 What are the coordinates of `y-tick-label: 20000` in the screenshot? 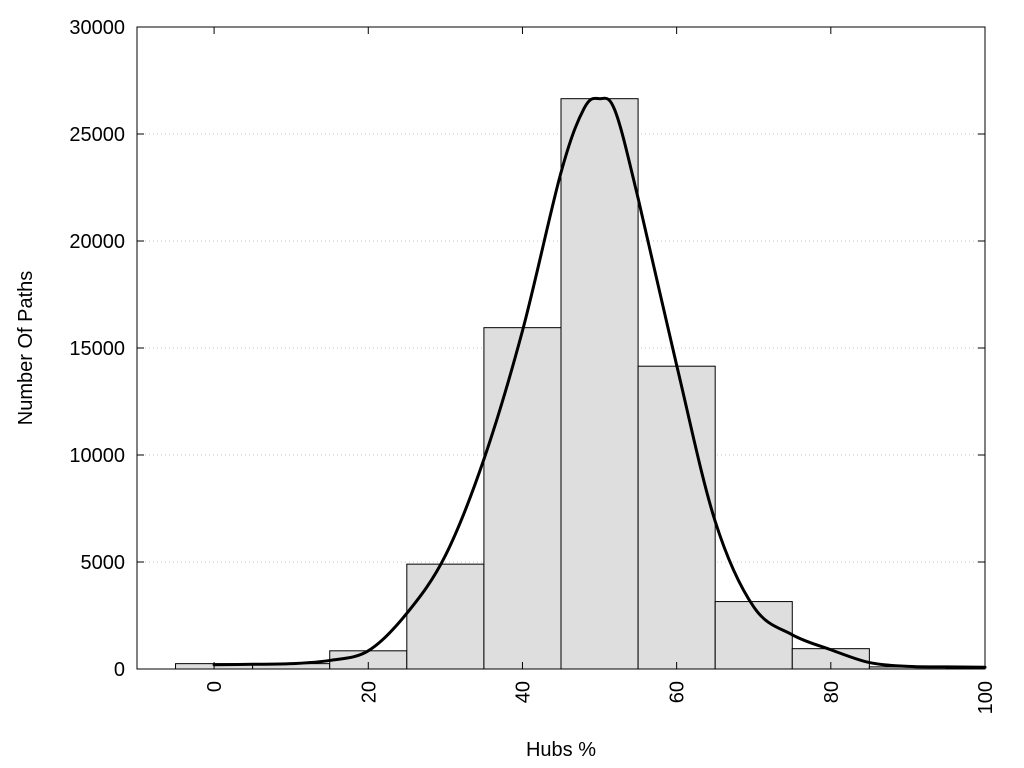 It's located at (97, 242).